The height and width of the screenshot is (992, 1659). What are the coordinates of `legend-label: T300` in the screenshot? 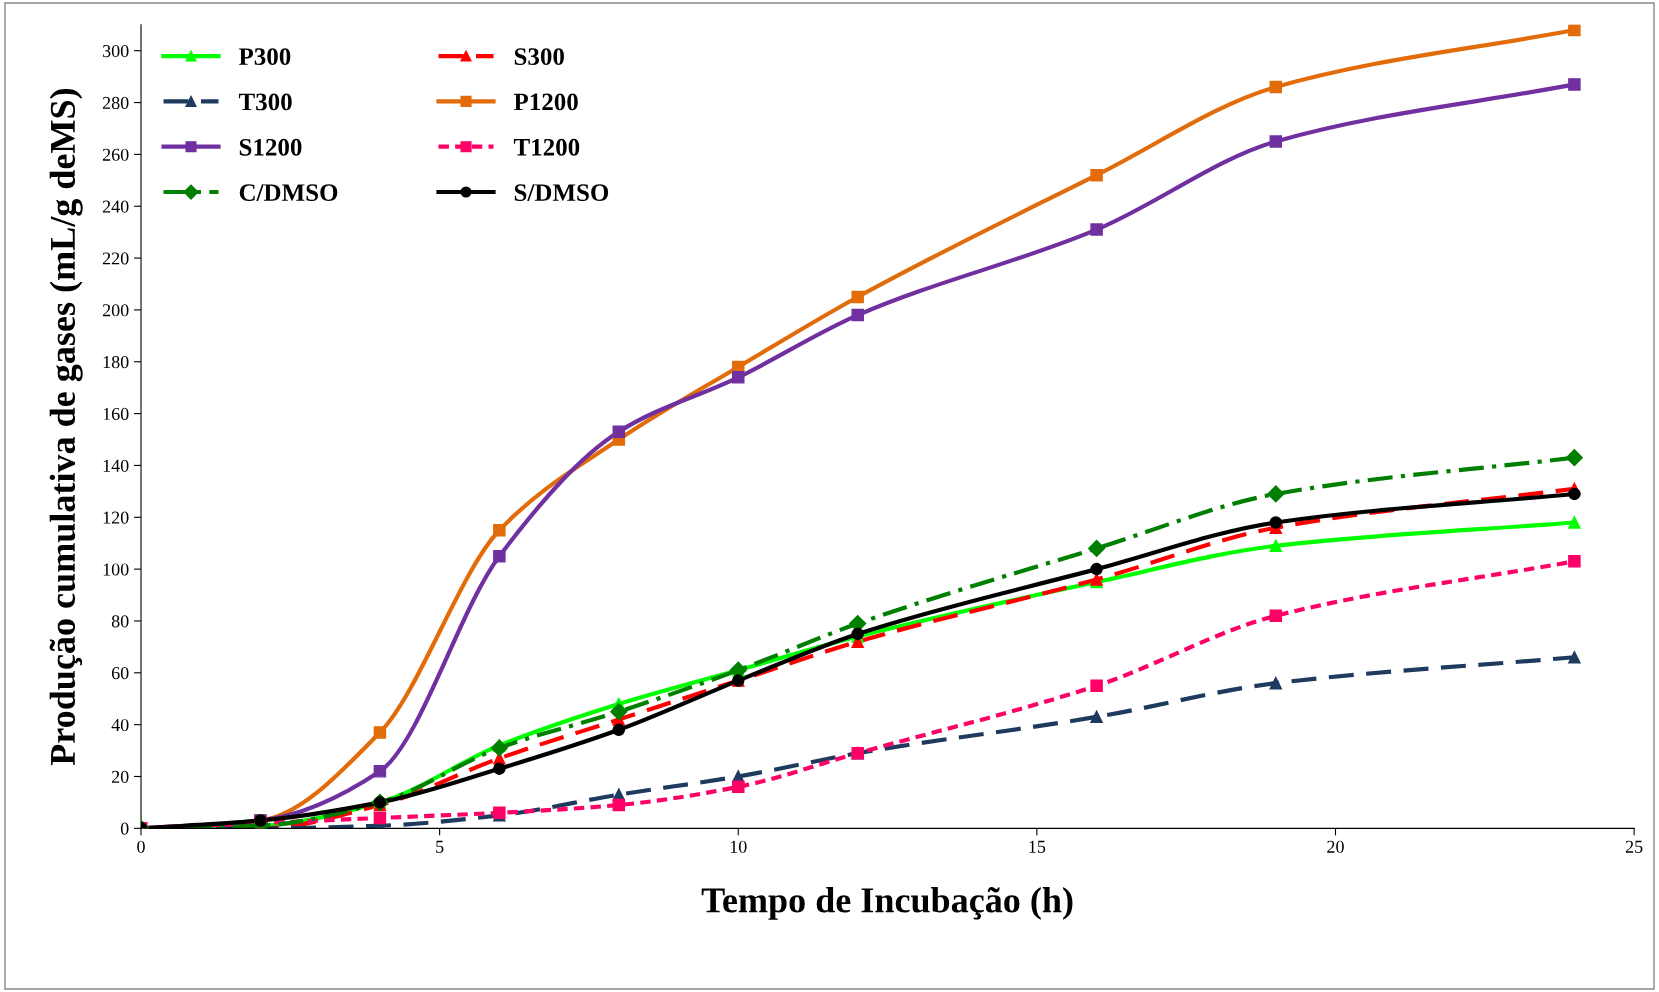 It's located at (265, 102).